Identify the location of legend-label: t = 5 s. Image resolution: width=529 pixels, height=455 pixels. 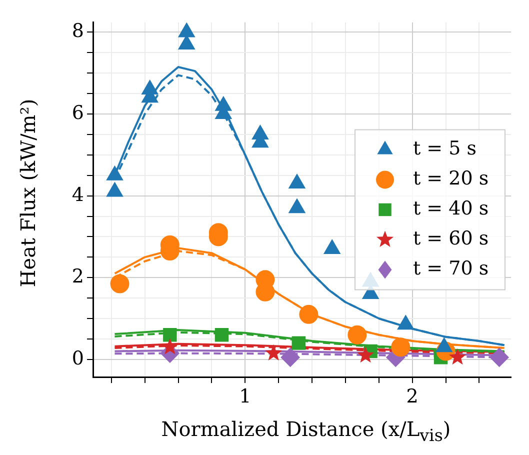
(445, 149).